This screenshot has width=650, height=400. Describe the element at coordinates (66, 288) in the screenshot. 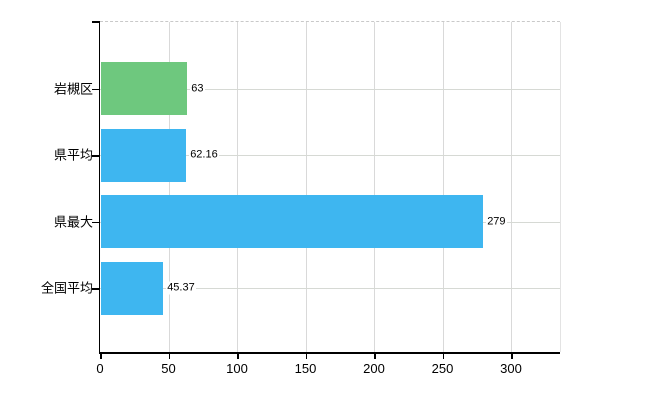

I see `y-axis-label: 全国平均` at that location.